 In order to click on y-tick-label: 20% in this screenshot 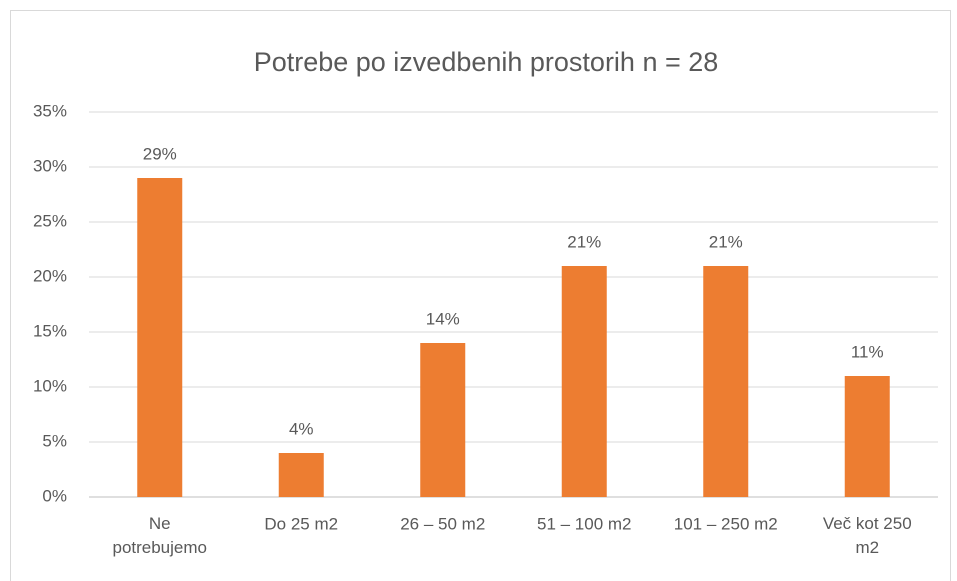, I will do `click(50, 275)`.